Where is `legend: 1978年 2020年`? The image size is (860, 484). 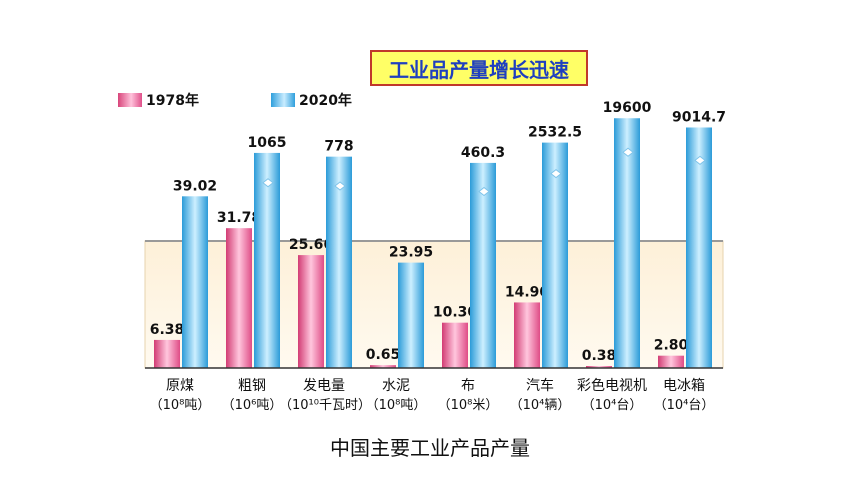
legend: 1978年 2020年 is located at coordinates (271, 100).